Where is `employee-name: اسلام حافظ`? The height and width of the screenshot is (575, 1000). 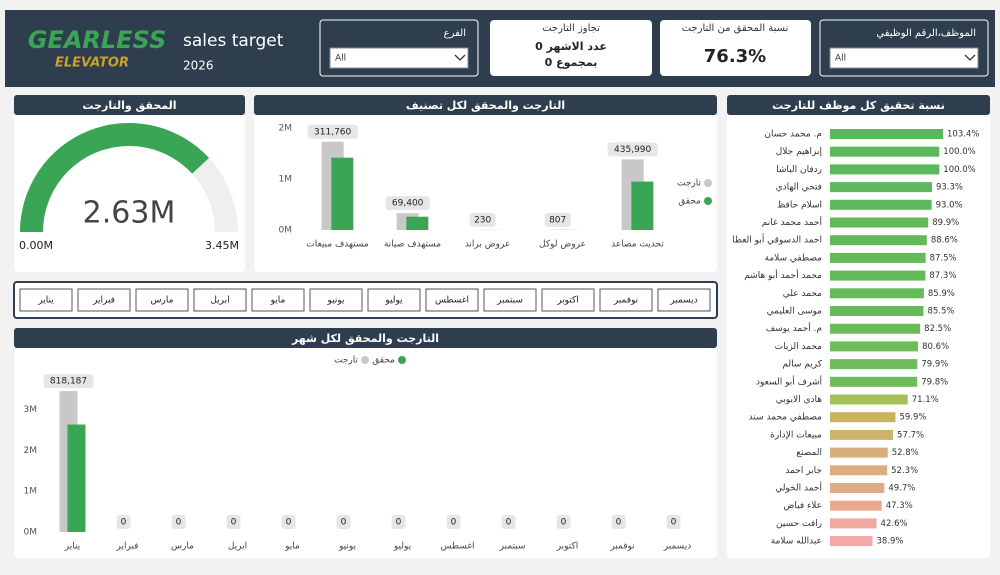 employee-name: اسلام حافظ is located at coordinates (799, 205).